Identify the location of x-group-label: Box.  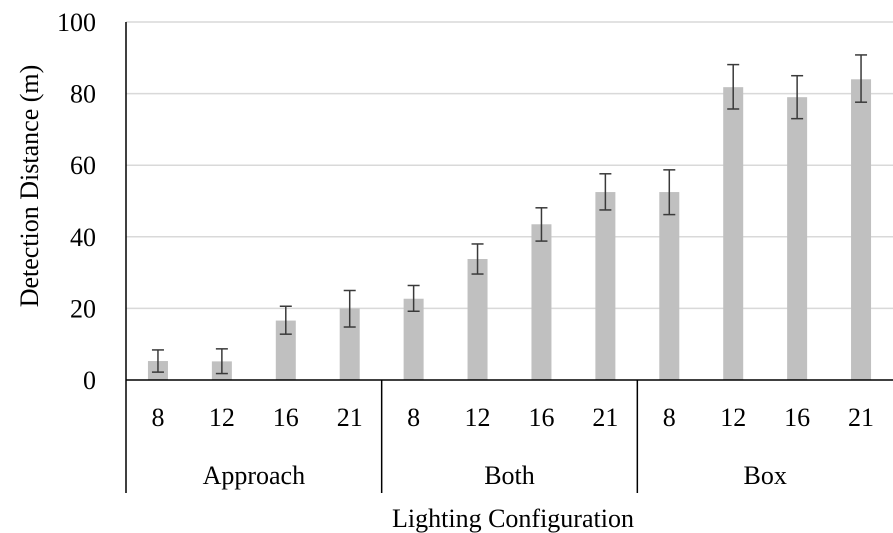
(764, 475).